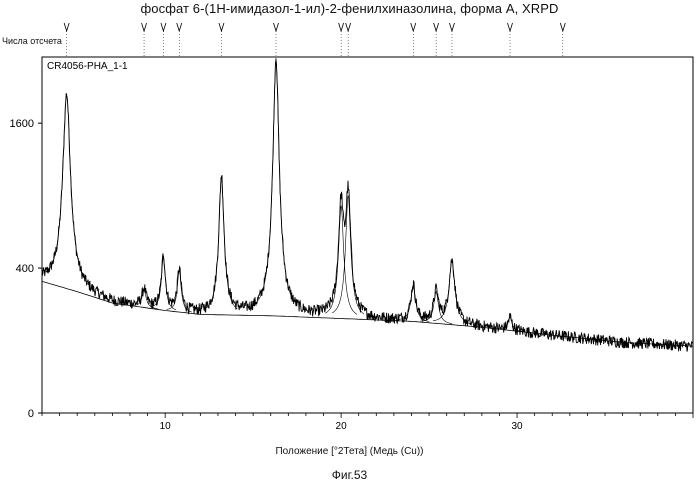 This screenshot has width=699, height=485. What do you see at coordinates (367, 313) in the screenshot?
I see `background-curve` at bounding box center [367, 313].